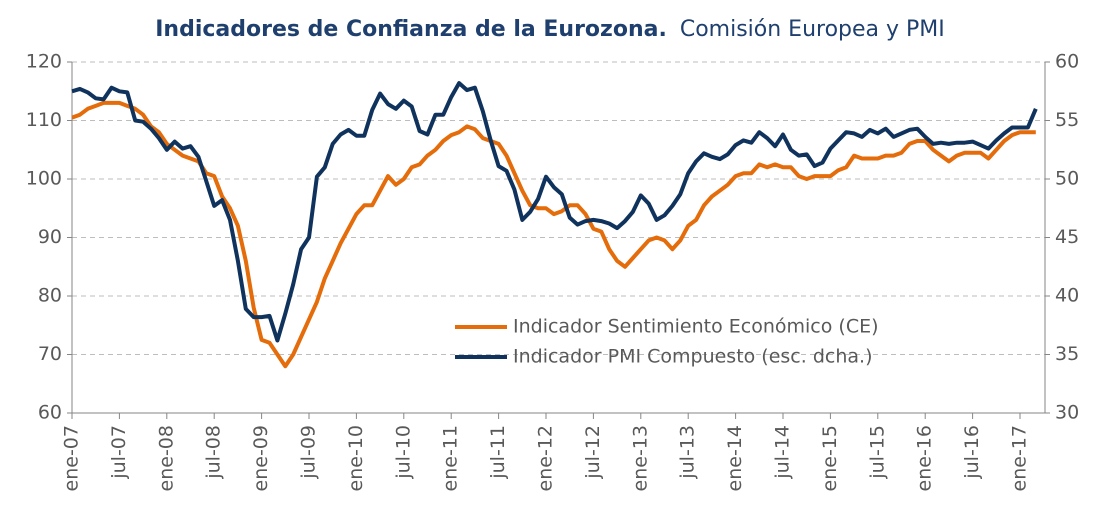 The width and height of the screenshot is (1100, 505). I want to click on x-tick-label: jul-07, so click(119, 452).